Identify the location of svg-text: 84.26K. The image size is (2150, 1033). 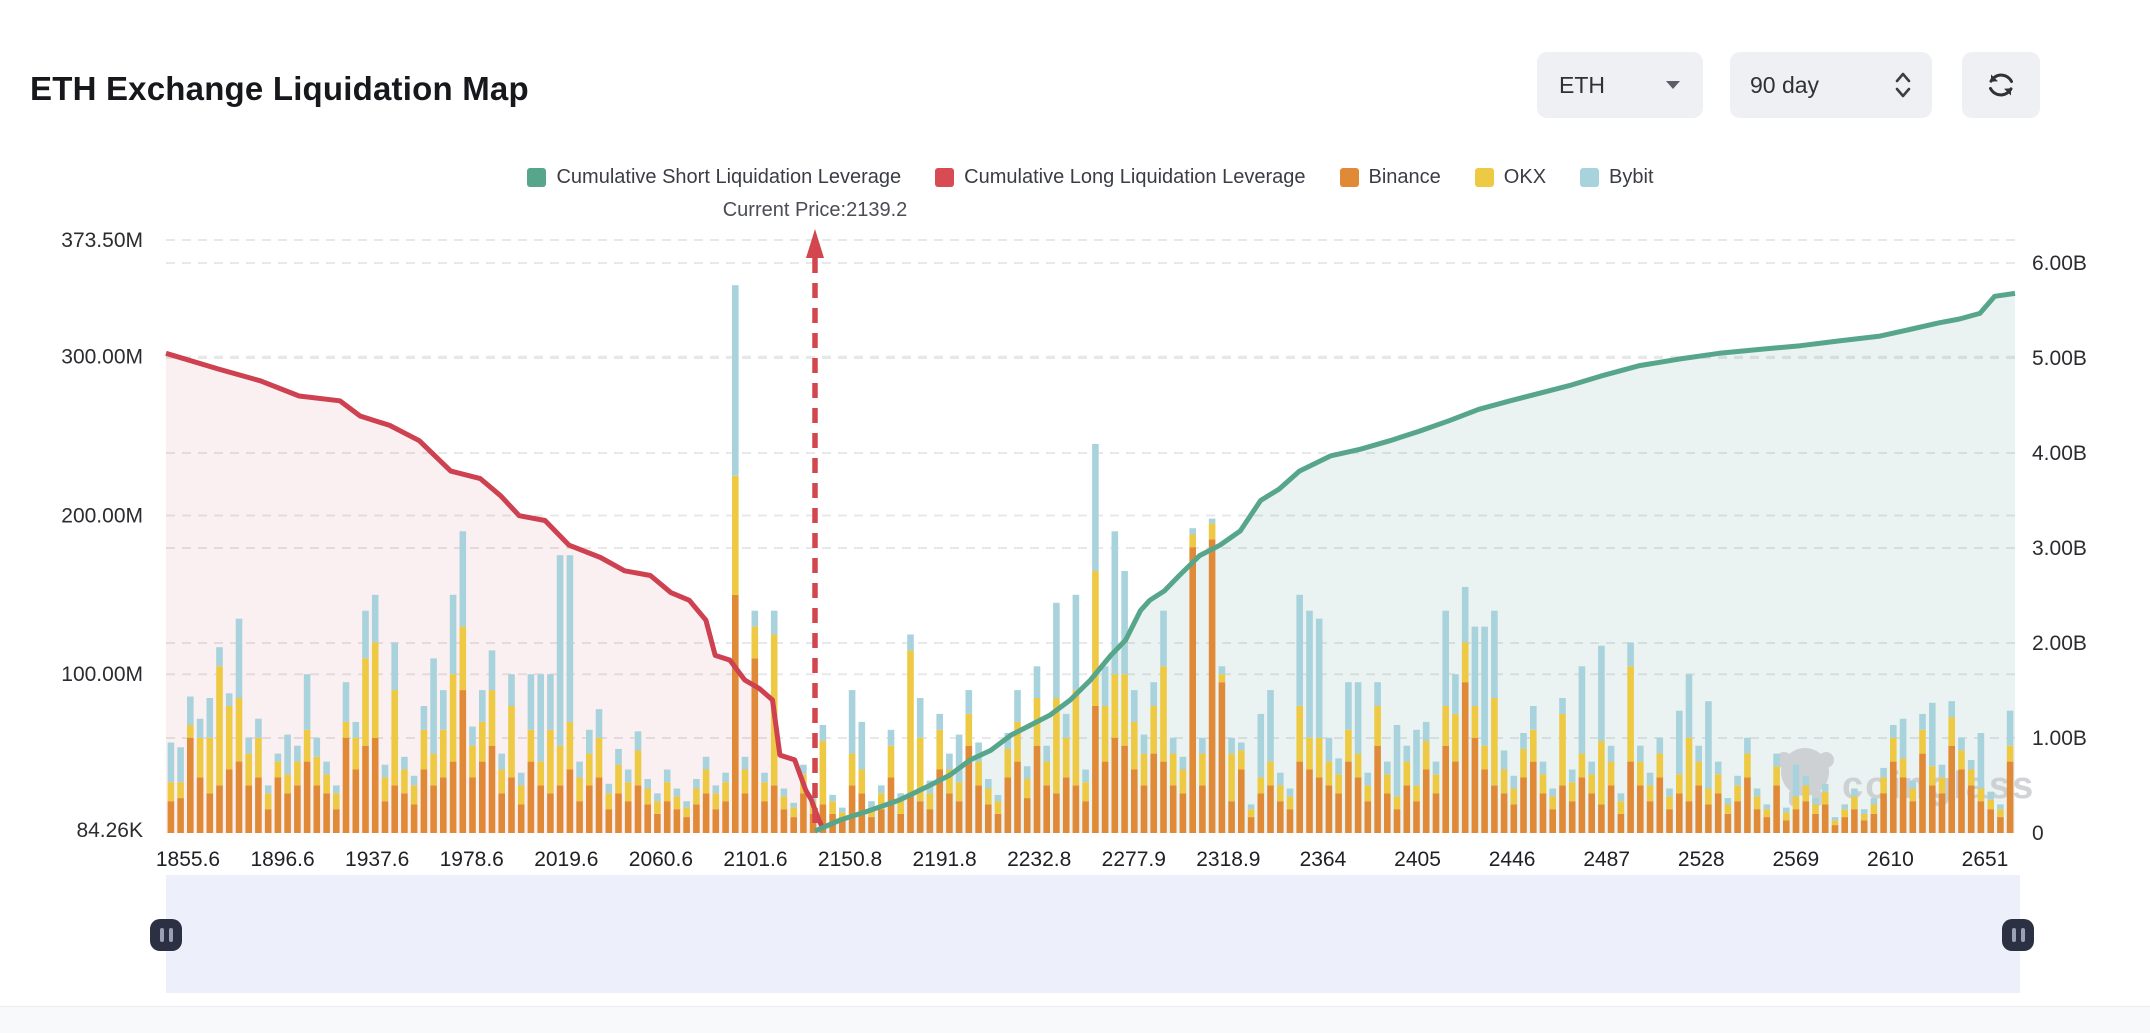
(109, 830).